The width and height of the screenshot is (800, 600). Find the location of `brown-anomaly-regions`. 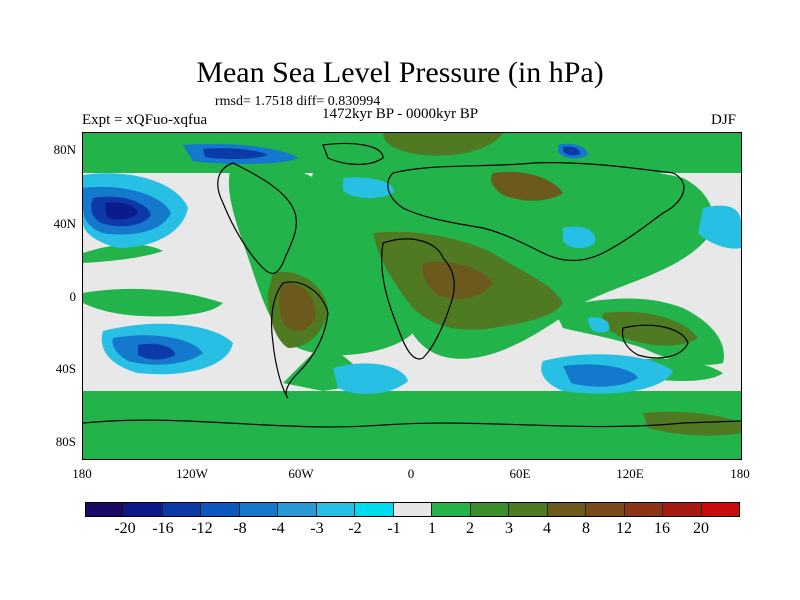

brown-anomaly-regions is located at coordinates (421, 251).